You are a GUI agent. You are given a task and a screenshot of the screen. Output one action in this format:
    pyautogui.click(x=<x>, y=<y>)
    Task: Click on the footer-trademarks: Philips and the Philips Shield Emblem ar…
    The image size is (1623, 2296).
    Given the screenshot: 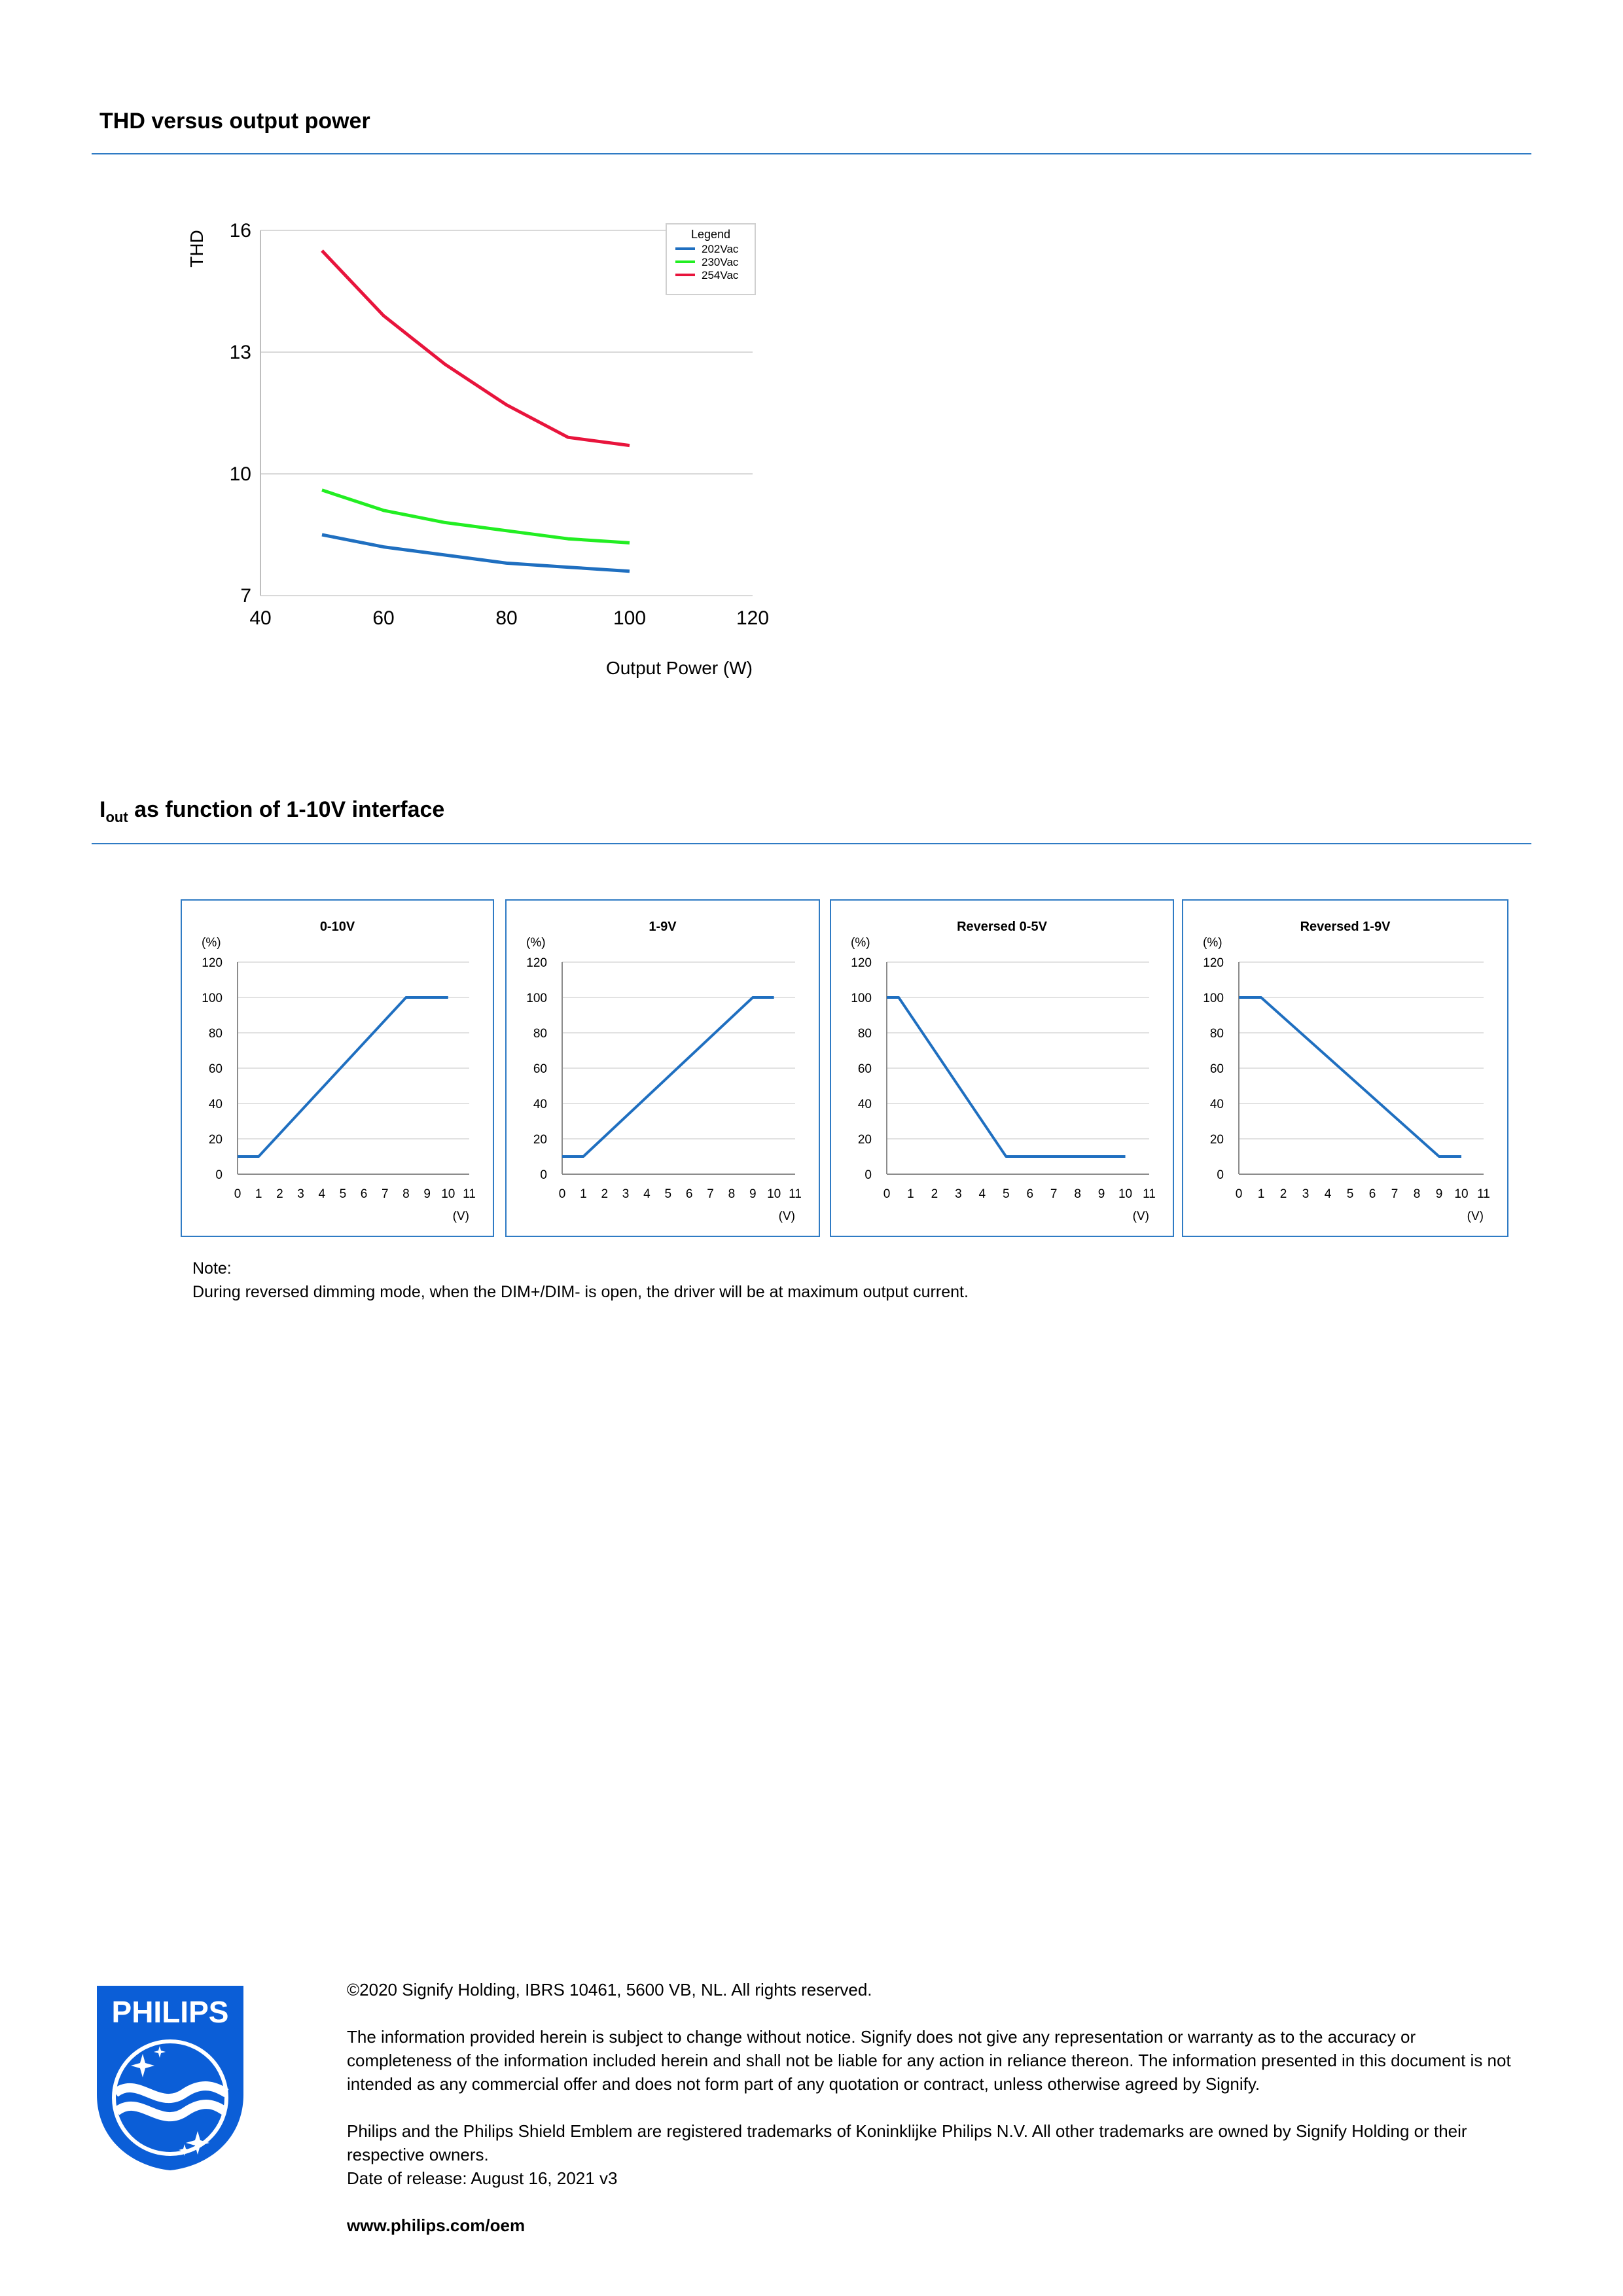 What is the action you would take?
    pyautogui.click(x=907, y=2142)
    